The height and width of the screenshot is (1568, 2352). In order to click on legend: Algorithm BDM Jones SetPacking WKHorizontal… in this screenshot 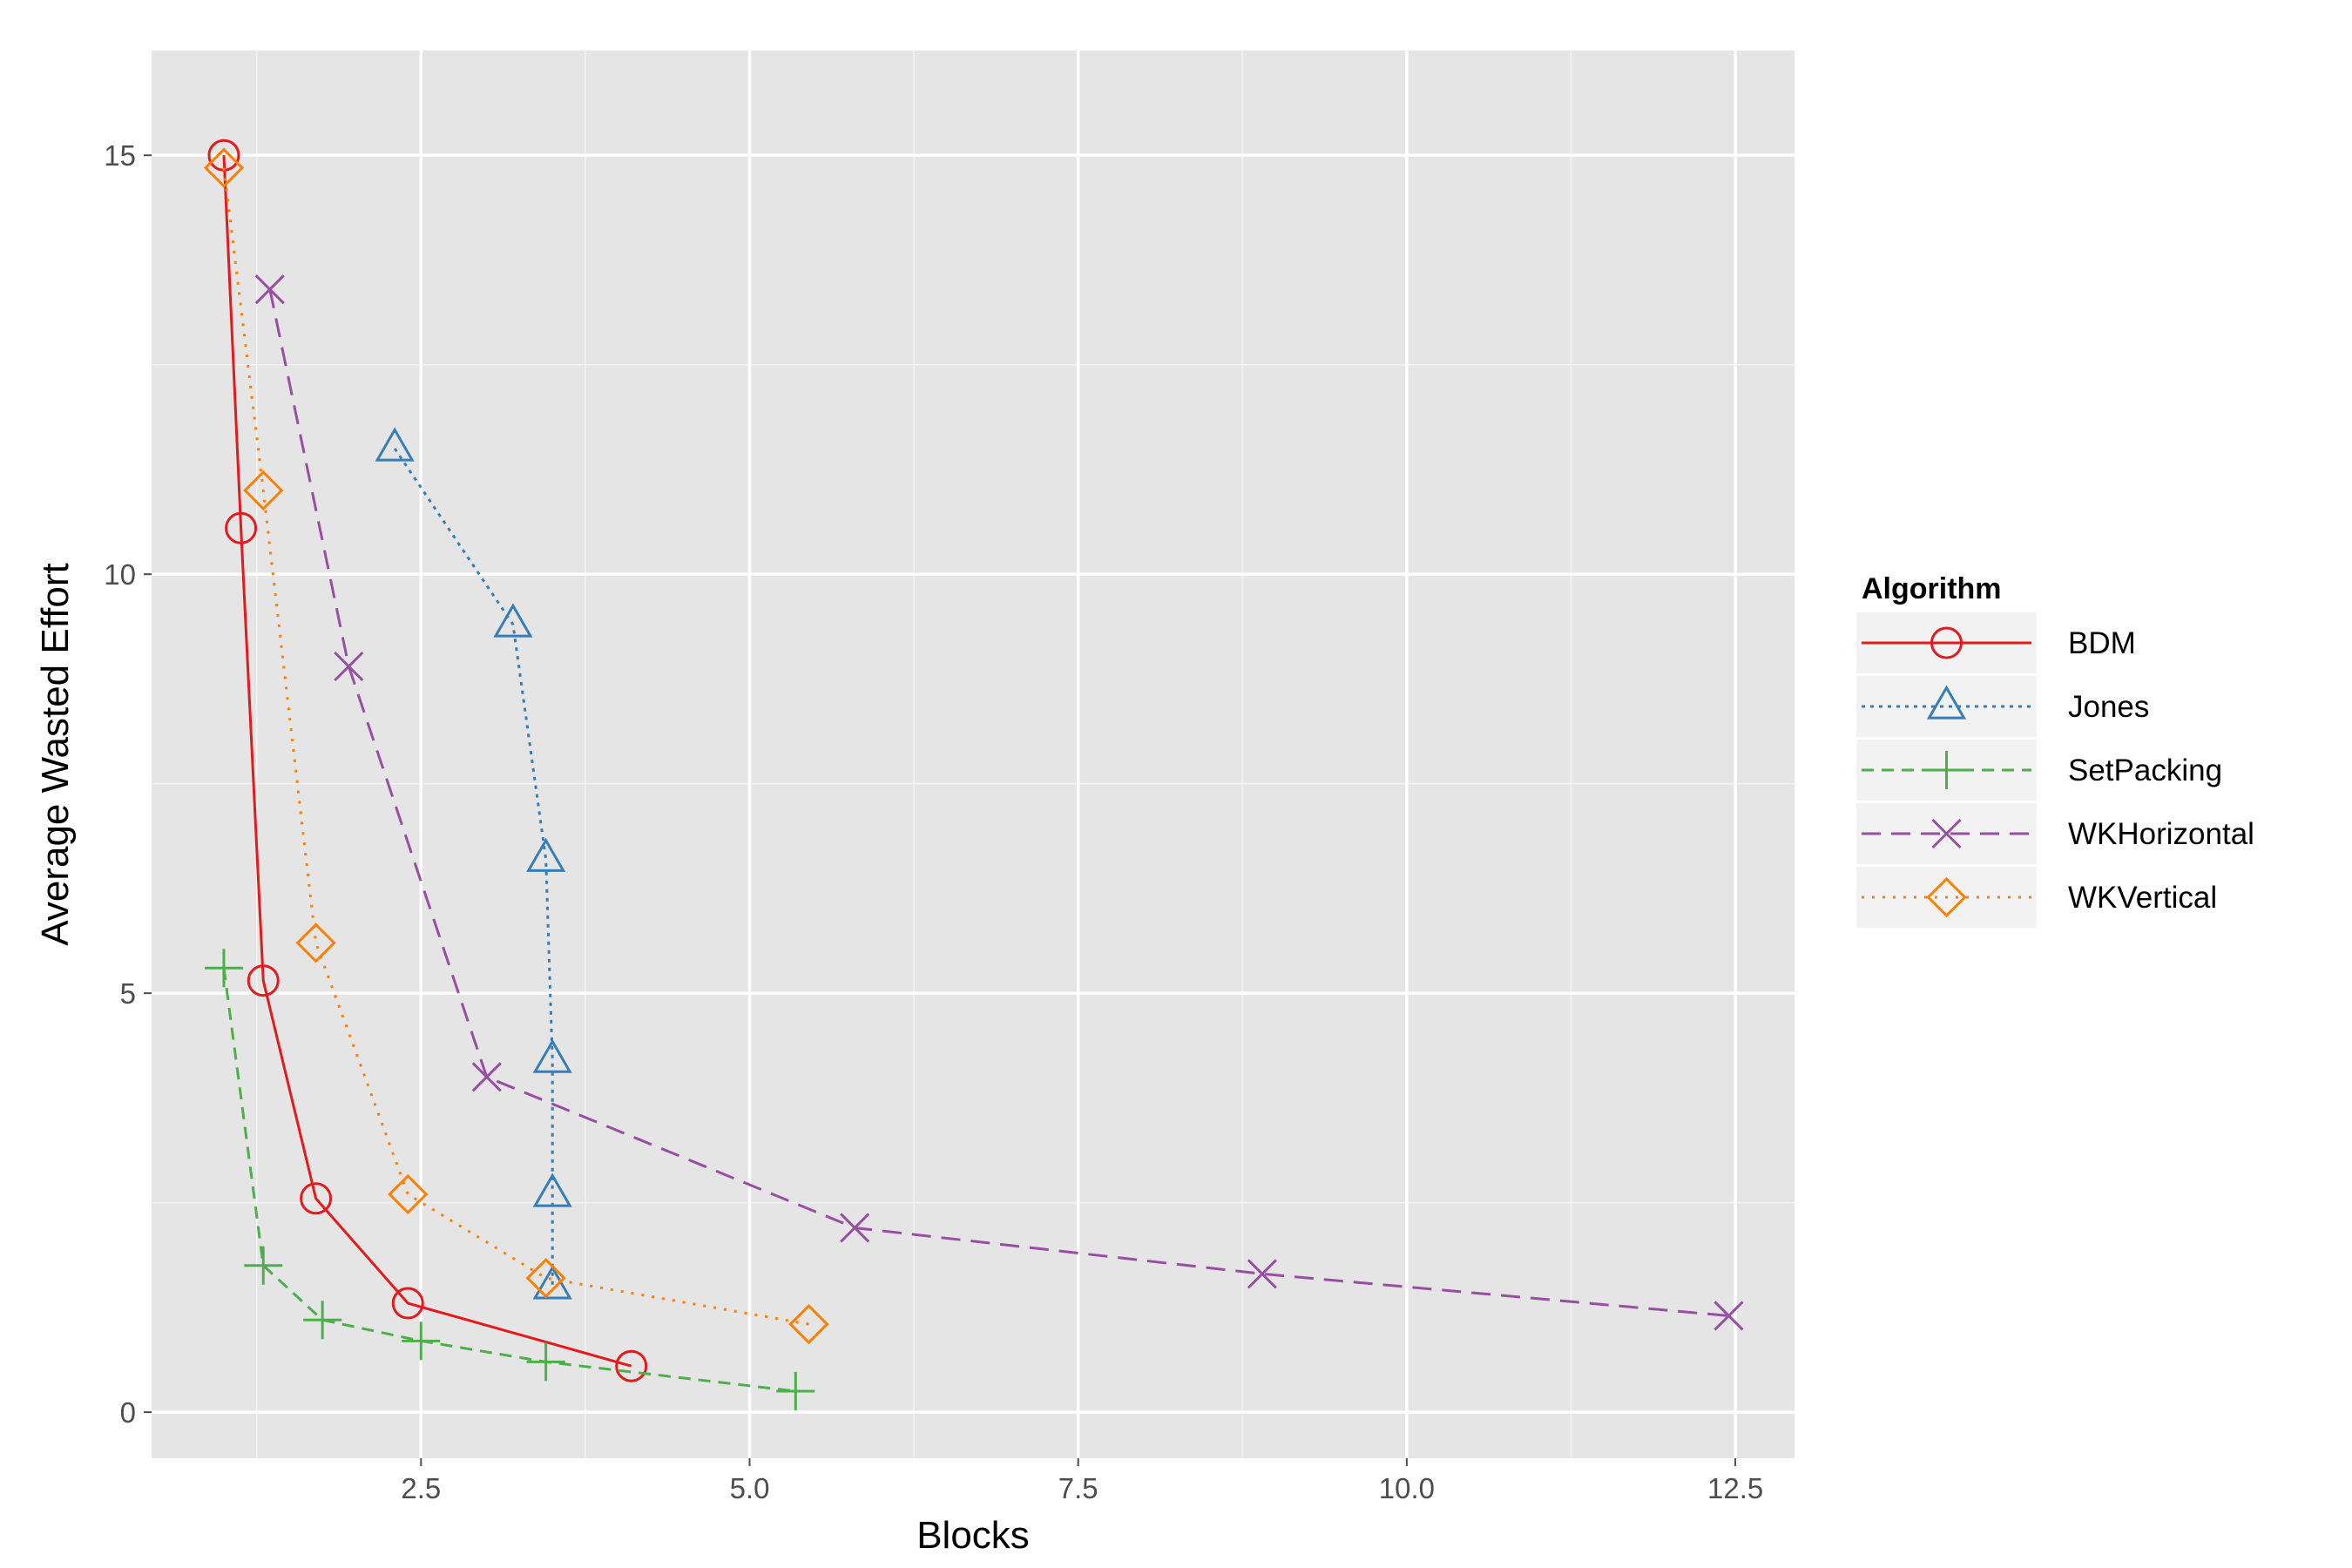, I will do `click(2055, 750)`.